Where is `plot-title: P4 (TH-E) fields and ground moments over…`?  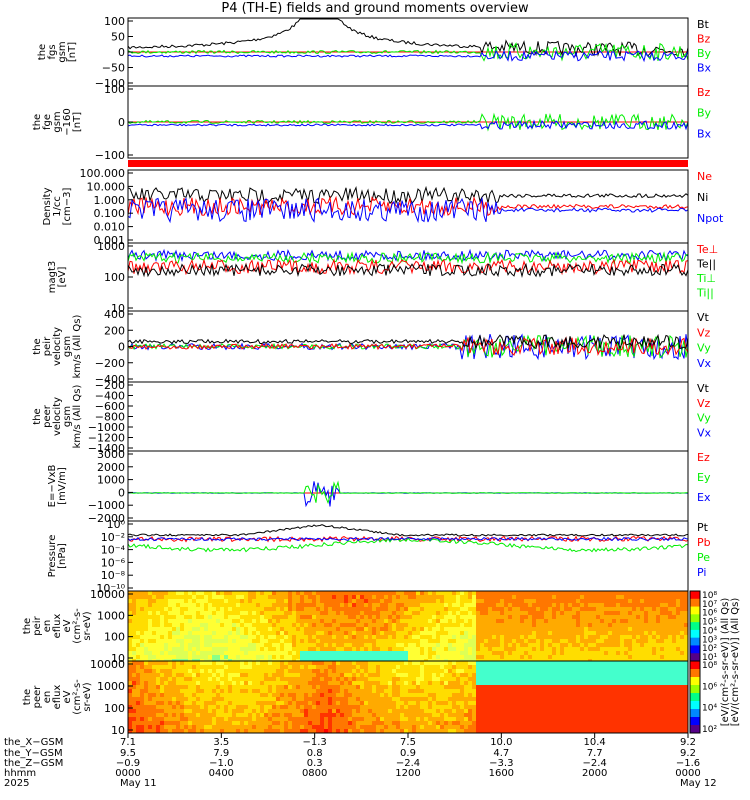 plot-title: P4 (TH-E) fields and ground moments over… is located at coordinates (375, 8).